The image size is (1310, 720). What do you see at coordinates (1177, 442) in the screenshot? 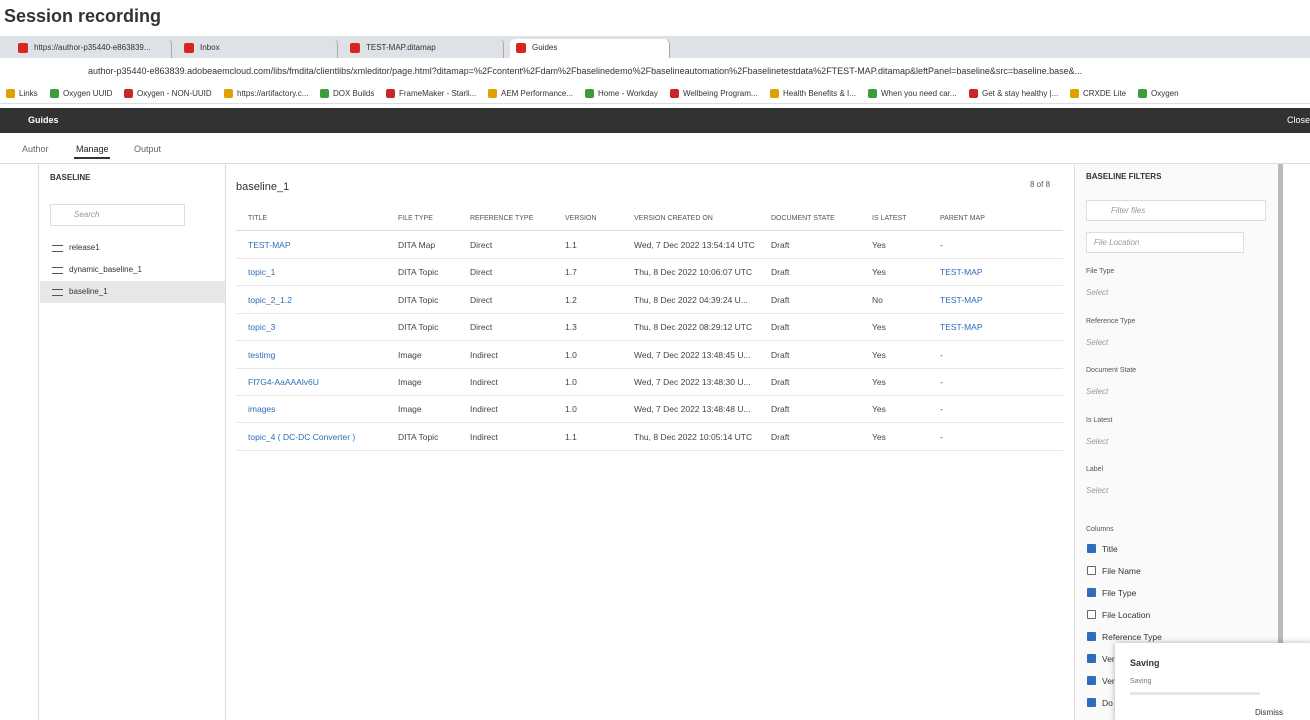
I see `filter-panel` at bounding box center [1177, 442].